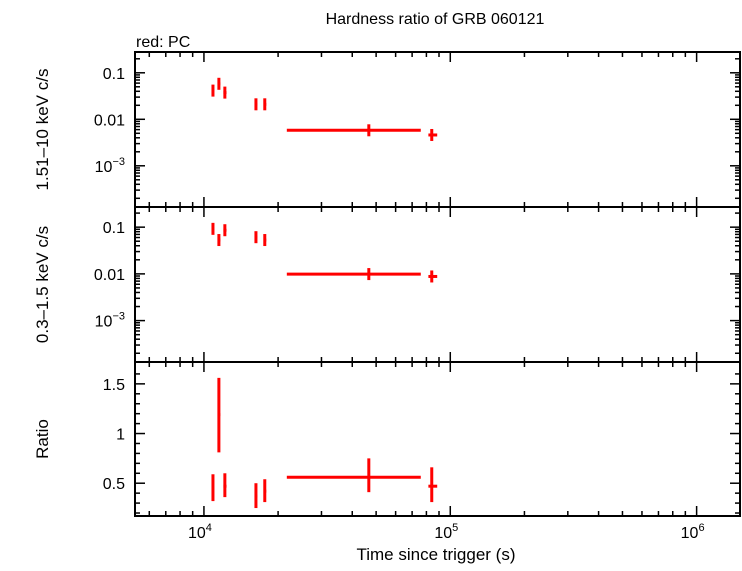 Image resolution: width=742 pixels, height=571 pixels. Describe the element at coordinates (42, 130) in the screenshot. I see `y-axis-label: 1.51–10 keV c/s` at that location.